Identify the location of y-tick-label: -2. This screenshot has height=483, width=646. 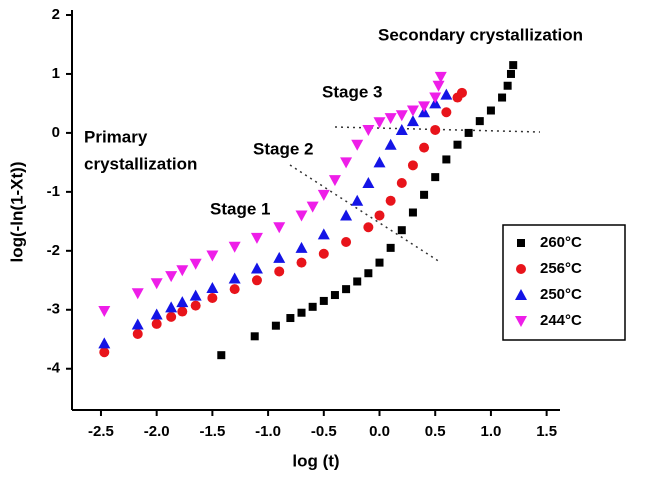
(53, 250).